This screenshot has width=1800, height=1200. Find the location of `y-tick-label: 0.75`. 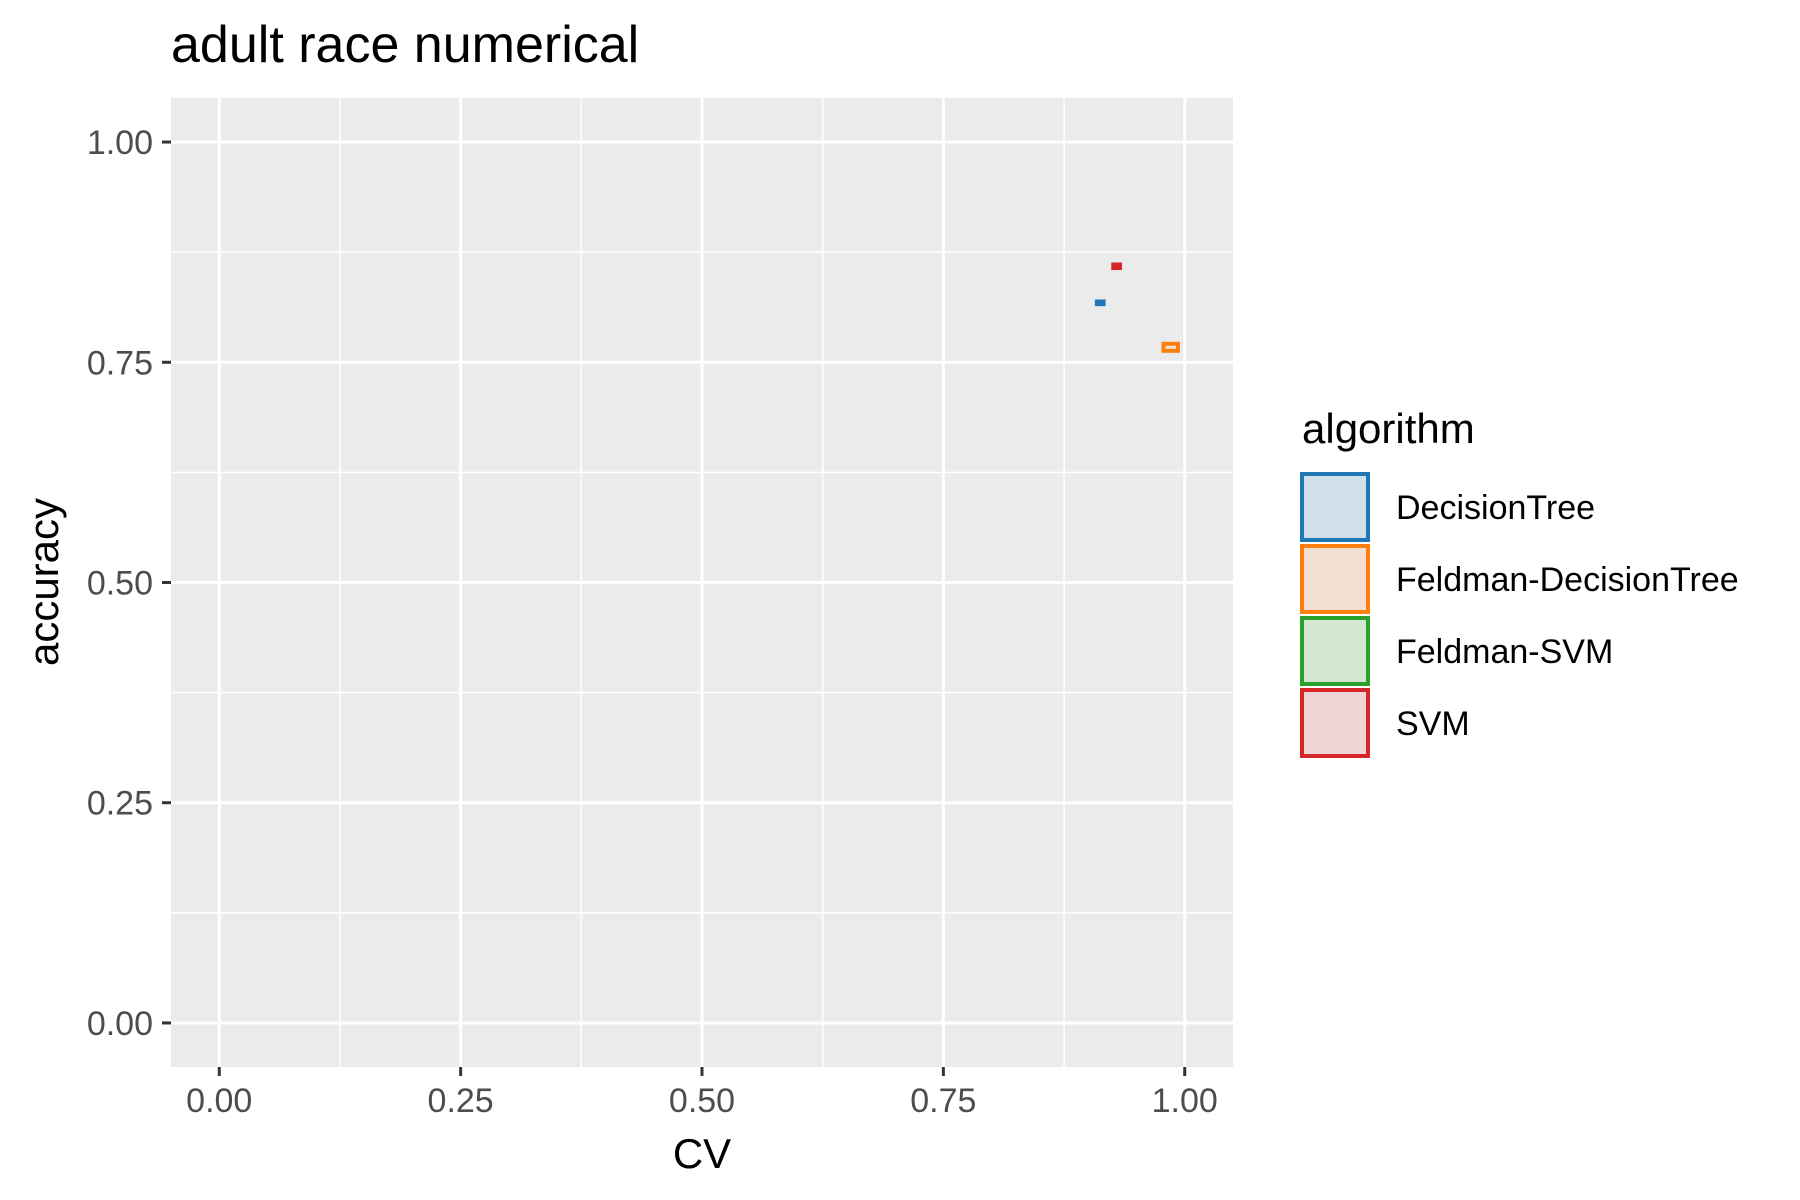

y-tick-label: 0.75 is located at coordinates (120, 363).